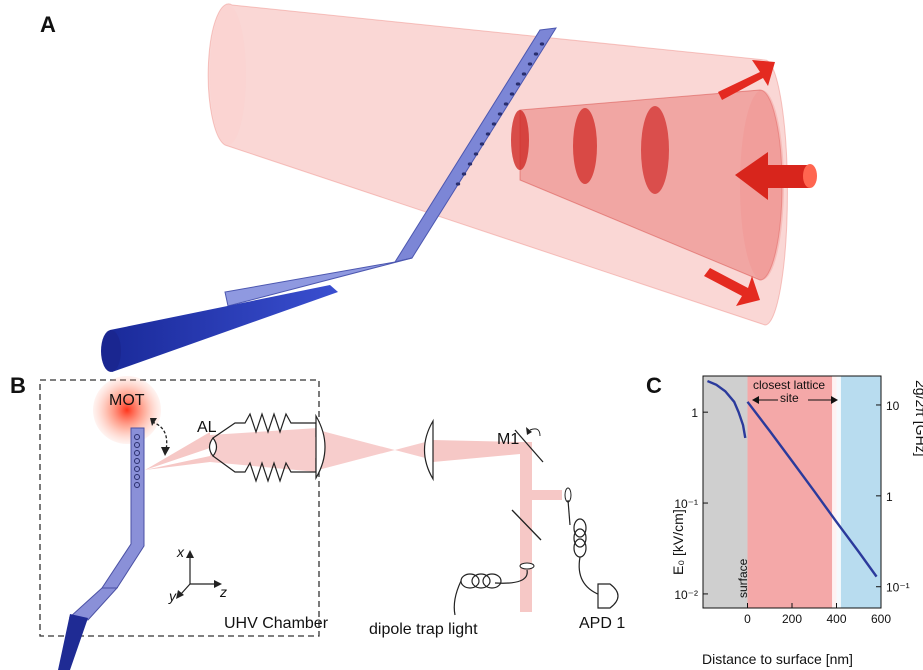 The width and height of the screenshot is (923, 670). I want to click on apd-label: APD 1, so click(602, 623).